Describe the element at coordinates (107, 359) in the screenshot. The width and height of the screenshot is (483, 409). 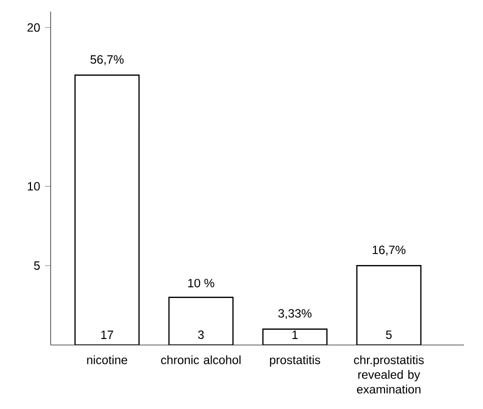
I see `x-tick-label: nicotine` at that location.